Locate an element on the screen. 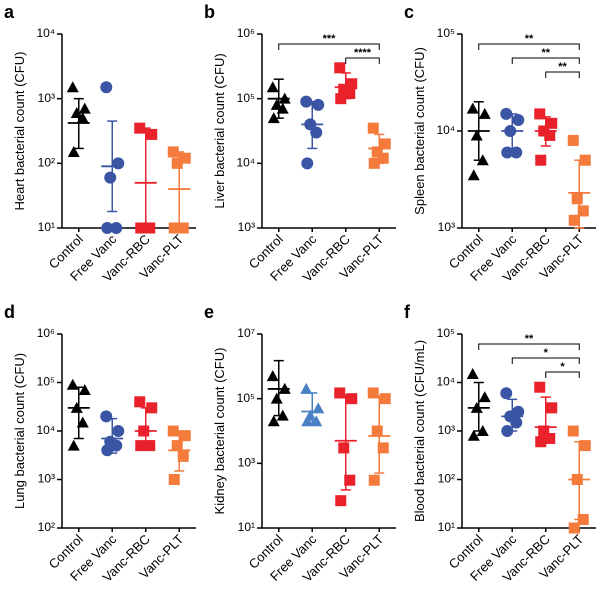 This screenshot has width=600, height=597. y-axis-label: Lung bacterial count (CFU) is located at coordinates (19, 431).